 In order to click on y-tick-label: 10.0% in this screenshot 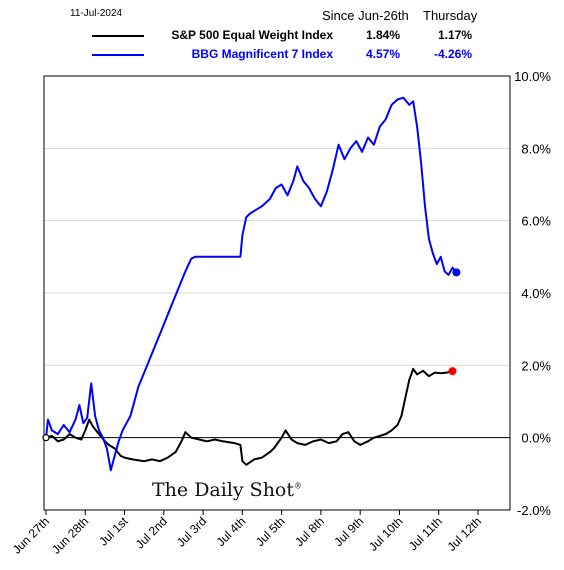, I will do `click(532, 76)`.